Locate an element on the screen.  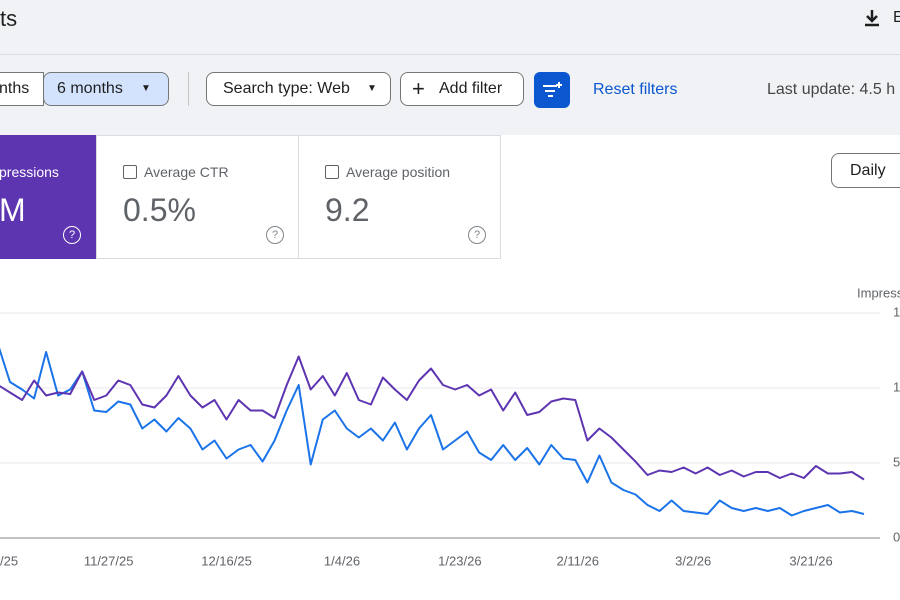
x-tick-label: /25 is located at coordinates (9, 560).